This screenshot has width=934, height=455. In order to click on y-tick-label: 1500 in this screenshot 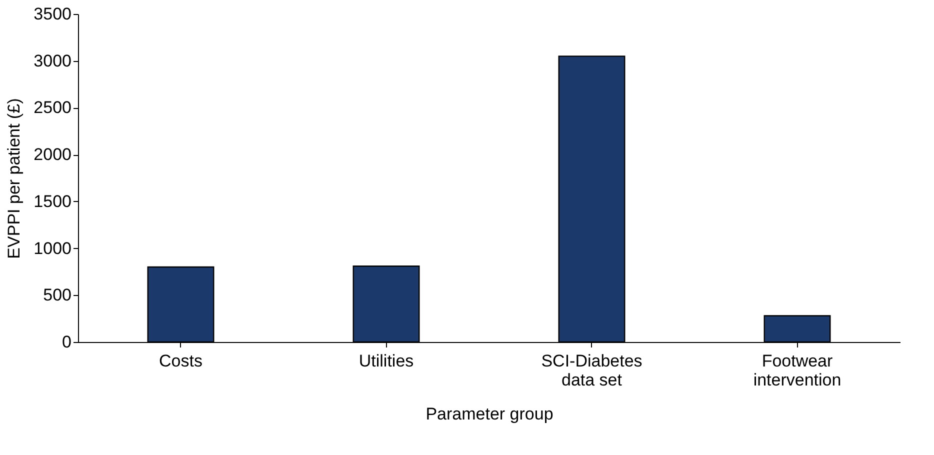, I will do `click(53, 201)`.